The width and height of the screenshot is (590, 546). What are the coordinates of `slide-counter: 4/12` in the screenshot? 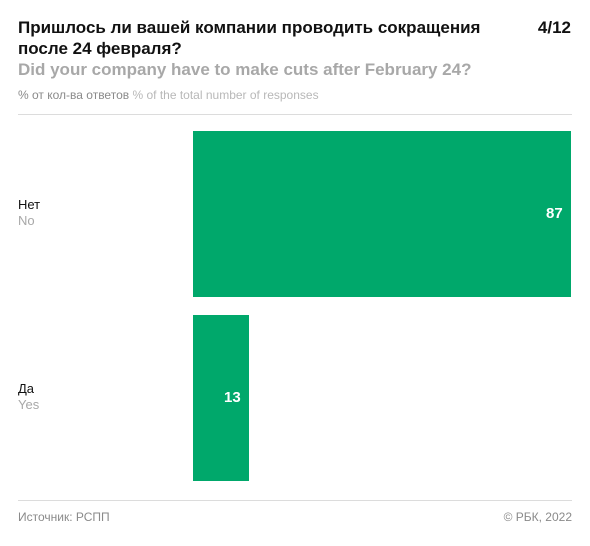 It's located at (554, 27).